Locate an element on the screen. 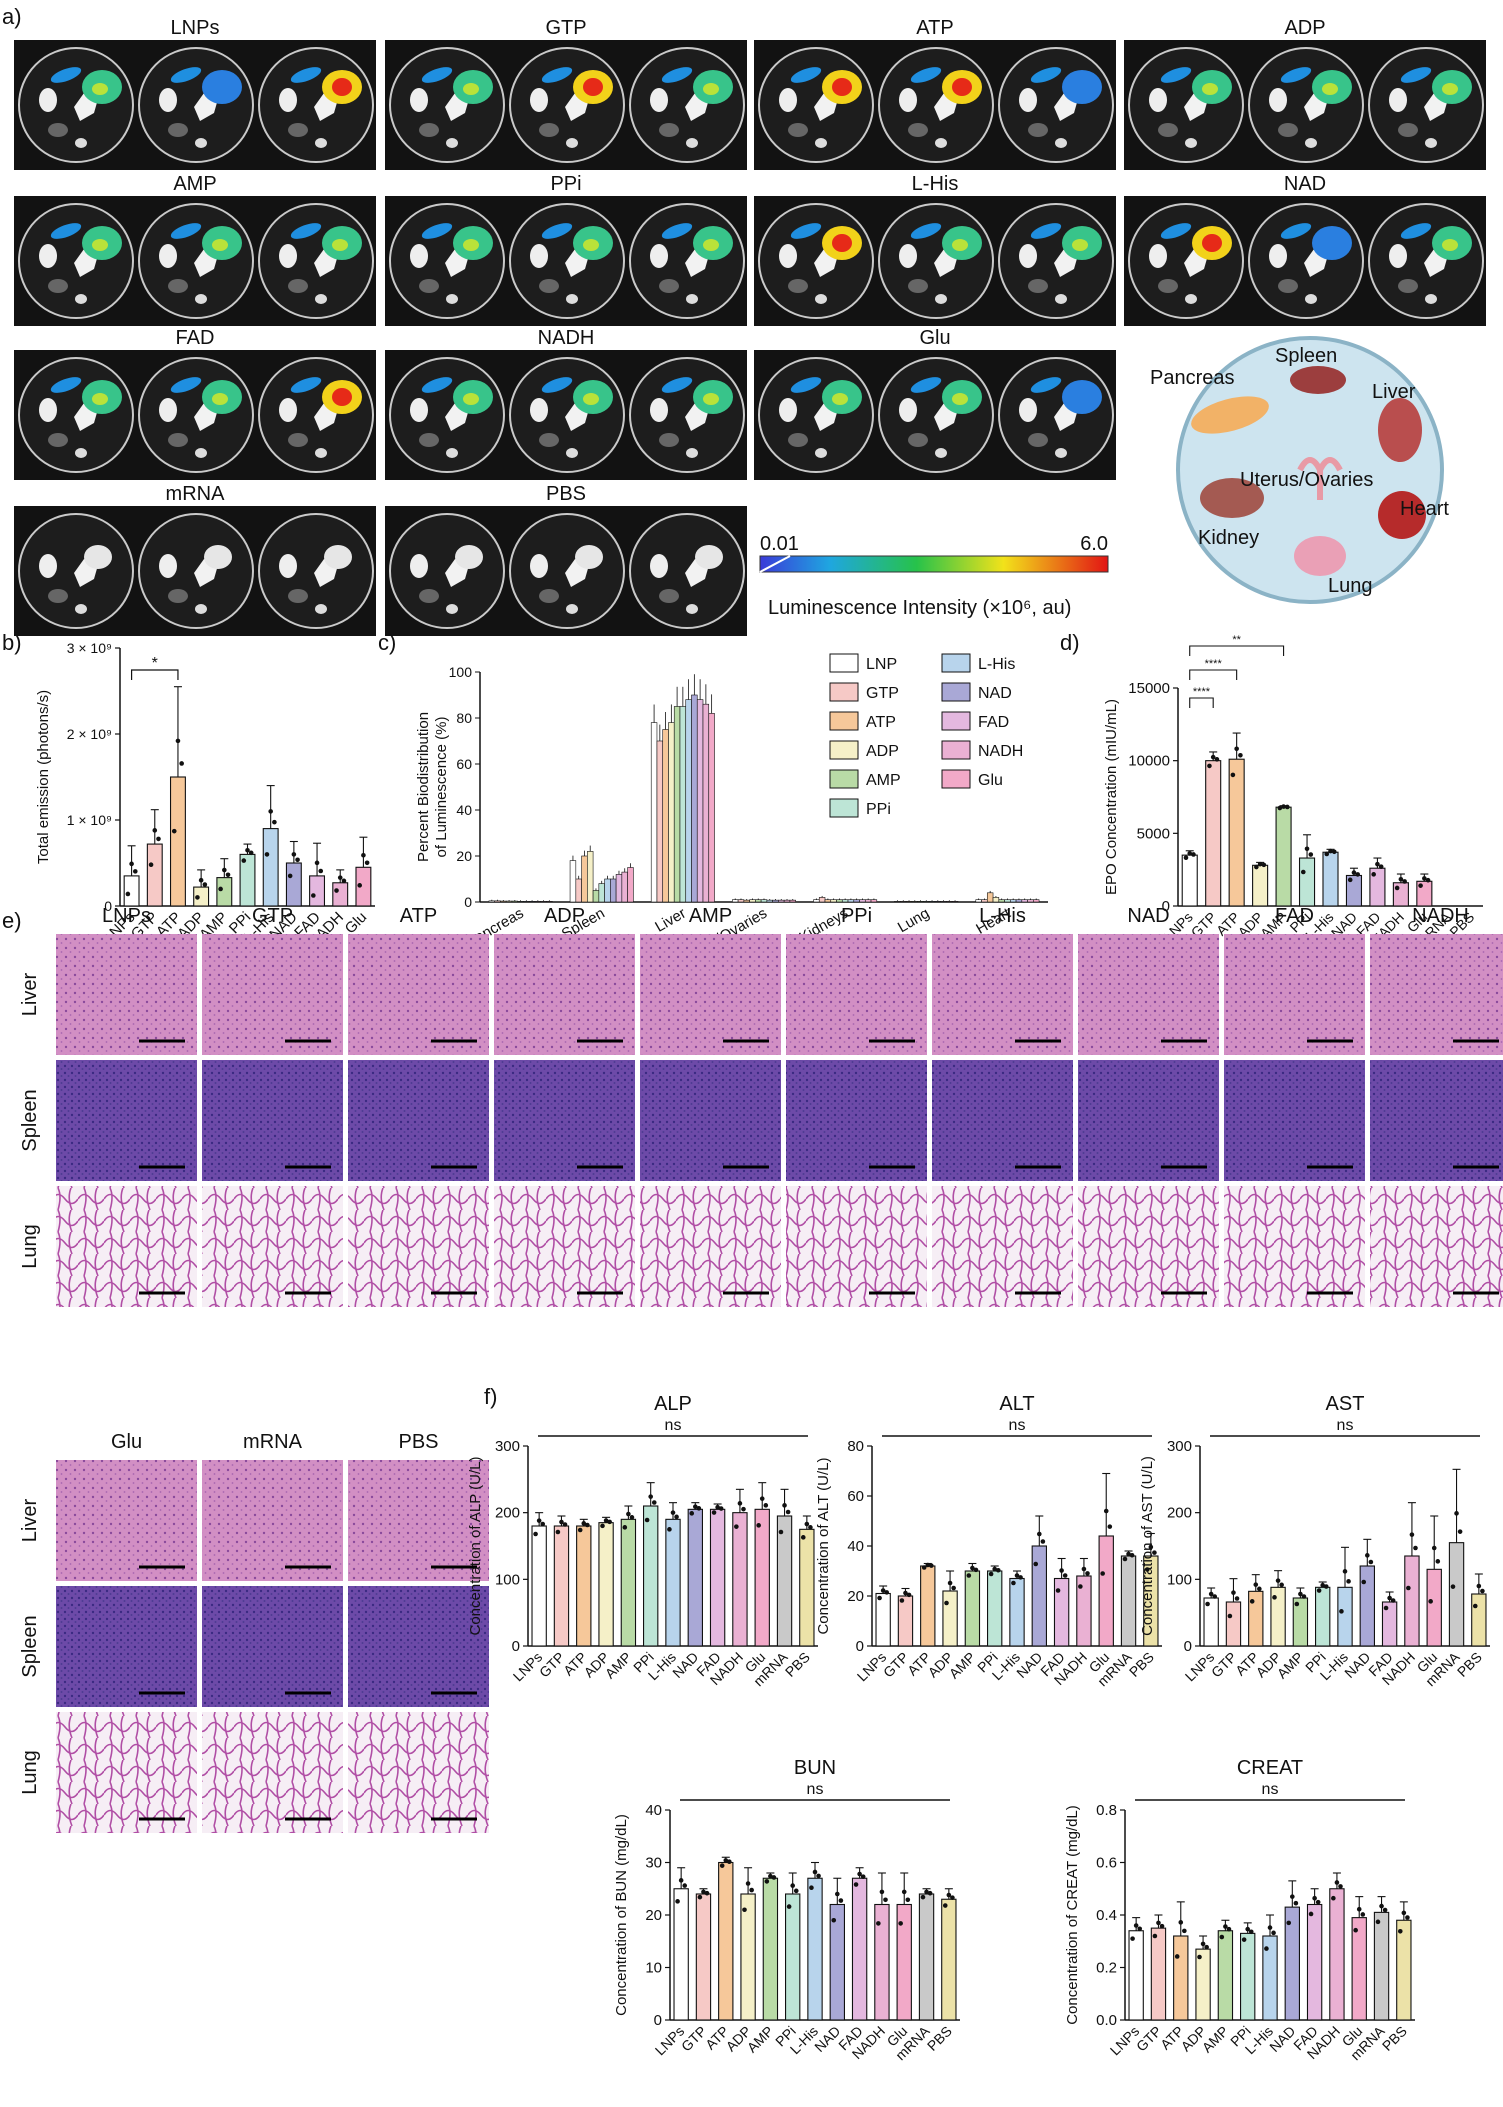 The image size is (1503, 2107). legend-swatch-L-His is located at coordinates (956, 663).